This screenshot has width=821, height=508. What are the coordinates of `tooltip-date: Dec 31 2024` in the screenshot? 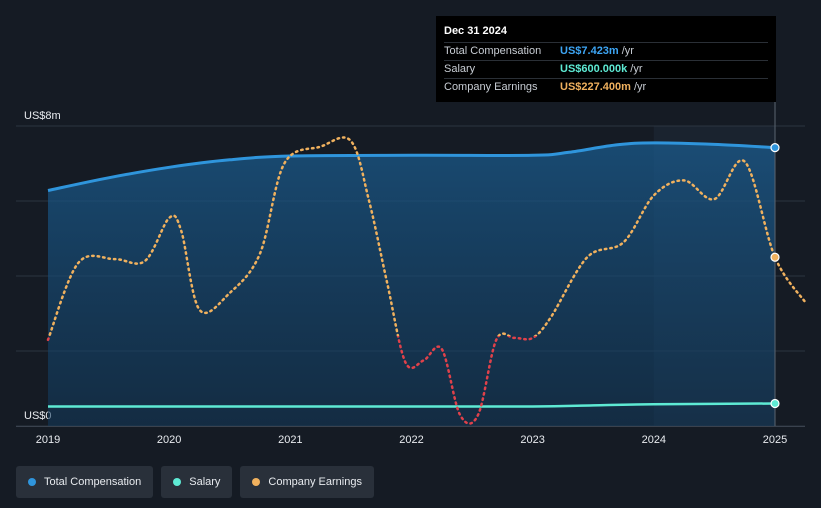 It's located at (475, 31).